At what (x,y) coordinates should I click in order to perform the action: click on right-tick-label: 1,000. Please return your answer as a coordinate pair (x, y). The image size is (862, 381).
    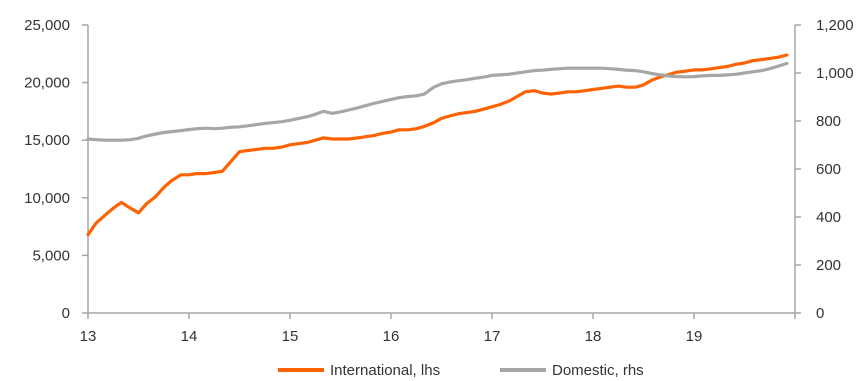
    Looking at the image, I should click on (835, 73).